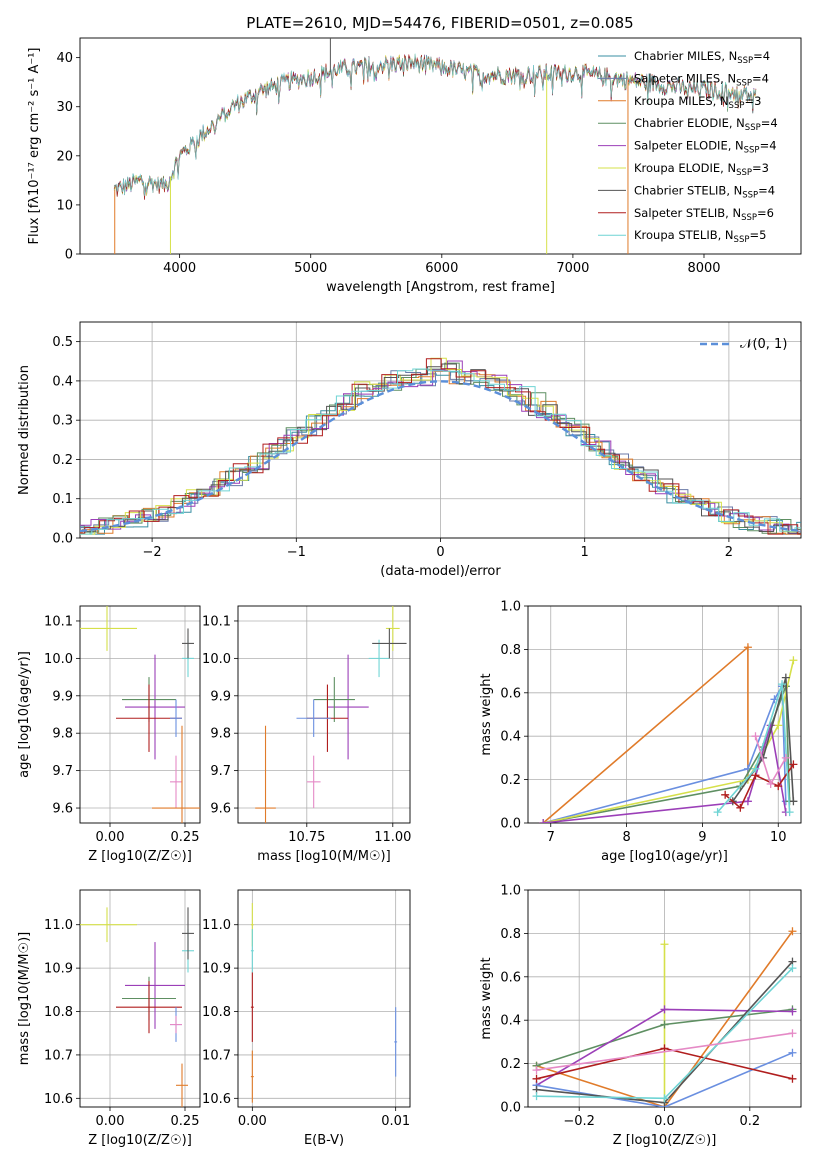 The width and height of the screenshot is (819, 1170). Describe the element at coordinates (510, 780) in the screenshot. I see `weight_vs_age-ytick-label: 0.2` at that location.